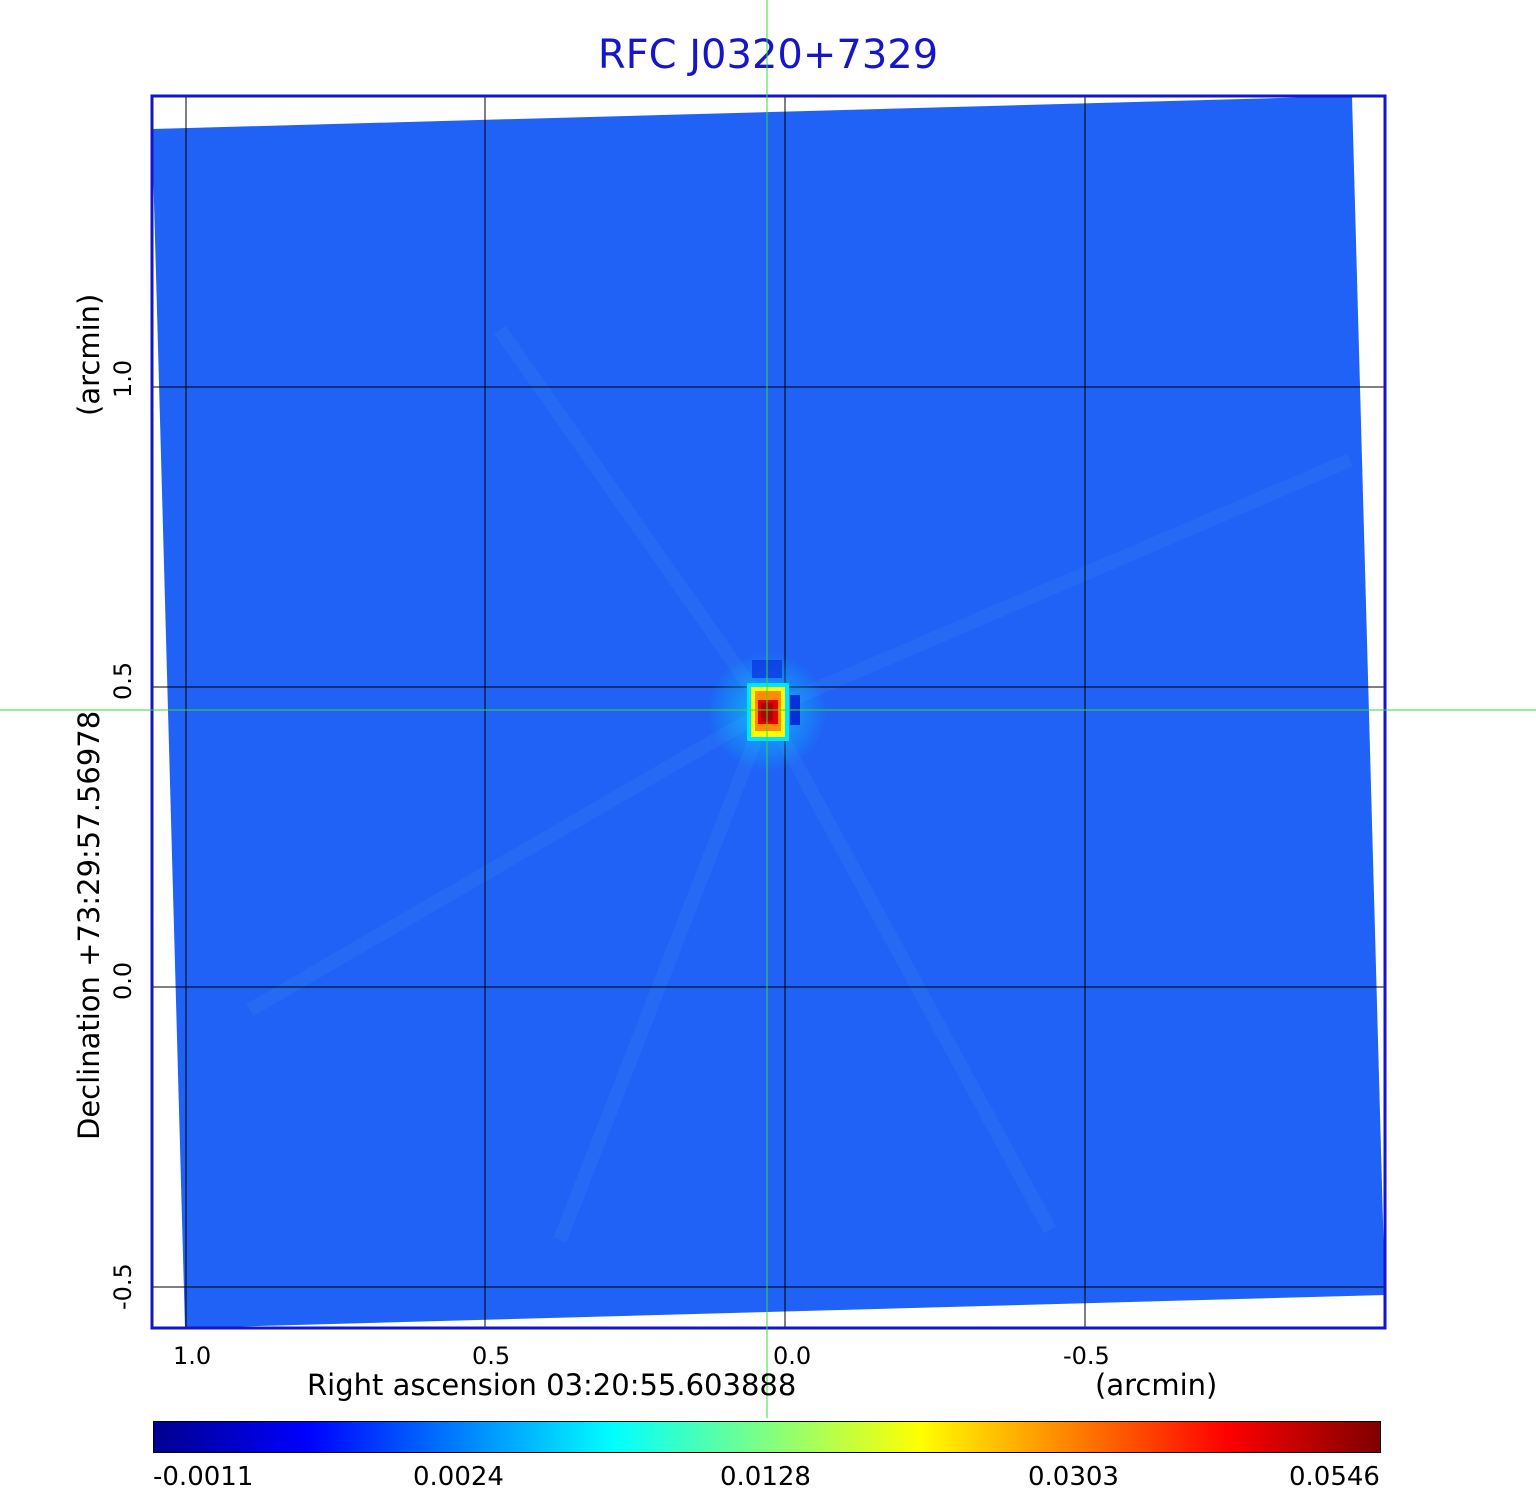 This screenshot has height=1511, width=1536. What do you see at coordinates (123, 980) in the screenshot?
I see `y-tick-label: 0.0` at bounding box center [123, 980].